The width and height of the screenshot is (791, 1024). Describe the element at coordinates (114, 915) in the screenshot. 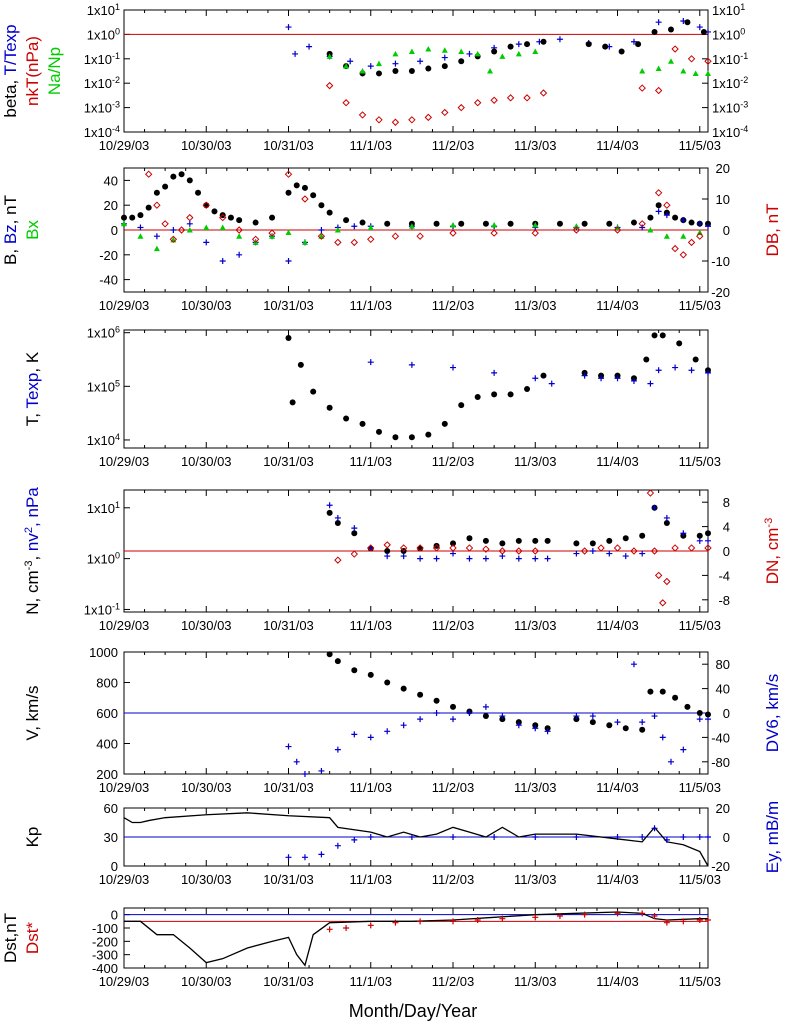

I see `y-tick-label: 0` at that location.